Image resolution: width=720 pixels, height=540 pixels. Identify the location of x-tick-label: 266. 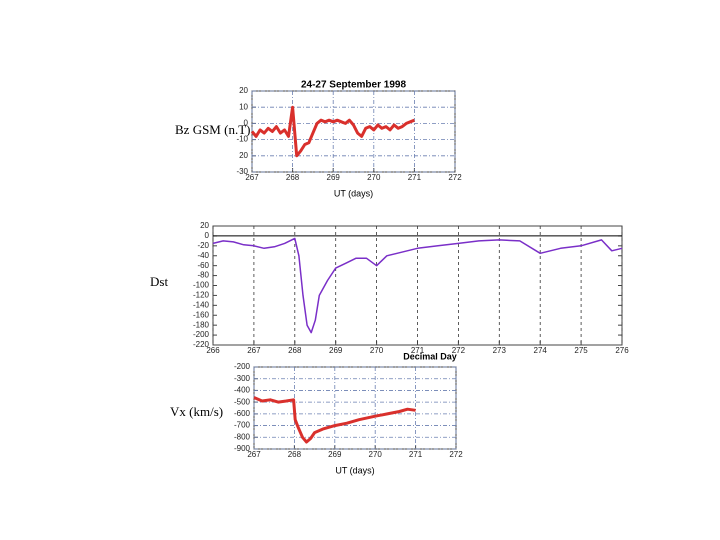
(213, 350).